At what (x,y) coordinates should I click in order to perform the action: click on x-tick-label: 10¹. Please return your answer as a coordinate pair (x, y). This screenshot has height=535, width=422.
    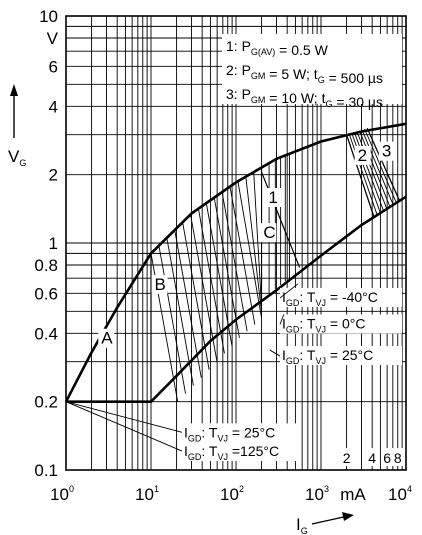
    Looking at the image, I should click on (147, 494).